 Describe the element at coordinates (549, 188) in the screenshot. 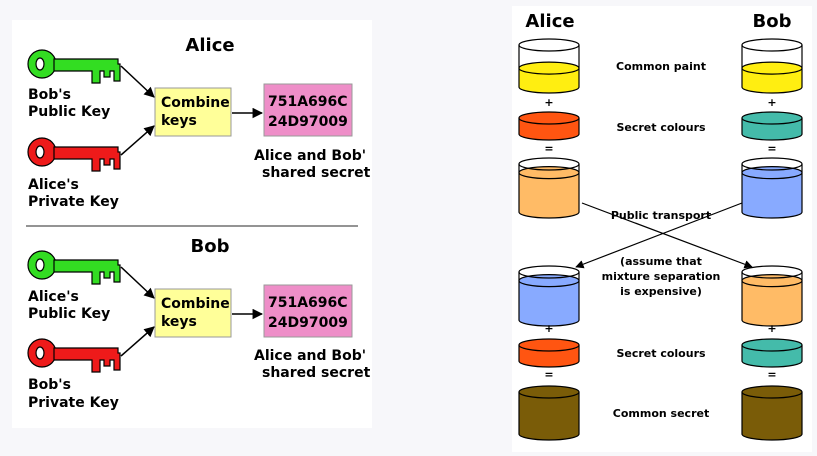

I see `alice-mixture-jar` at that location.